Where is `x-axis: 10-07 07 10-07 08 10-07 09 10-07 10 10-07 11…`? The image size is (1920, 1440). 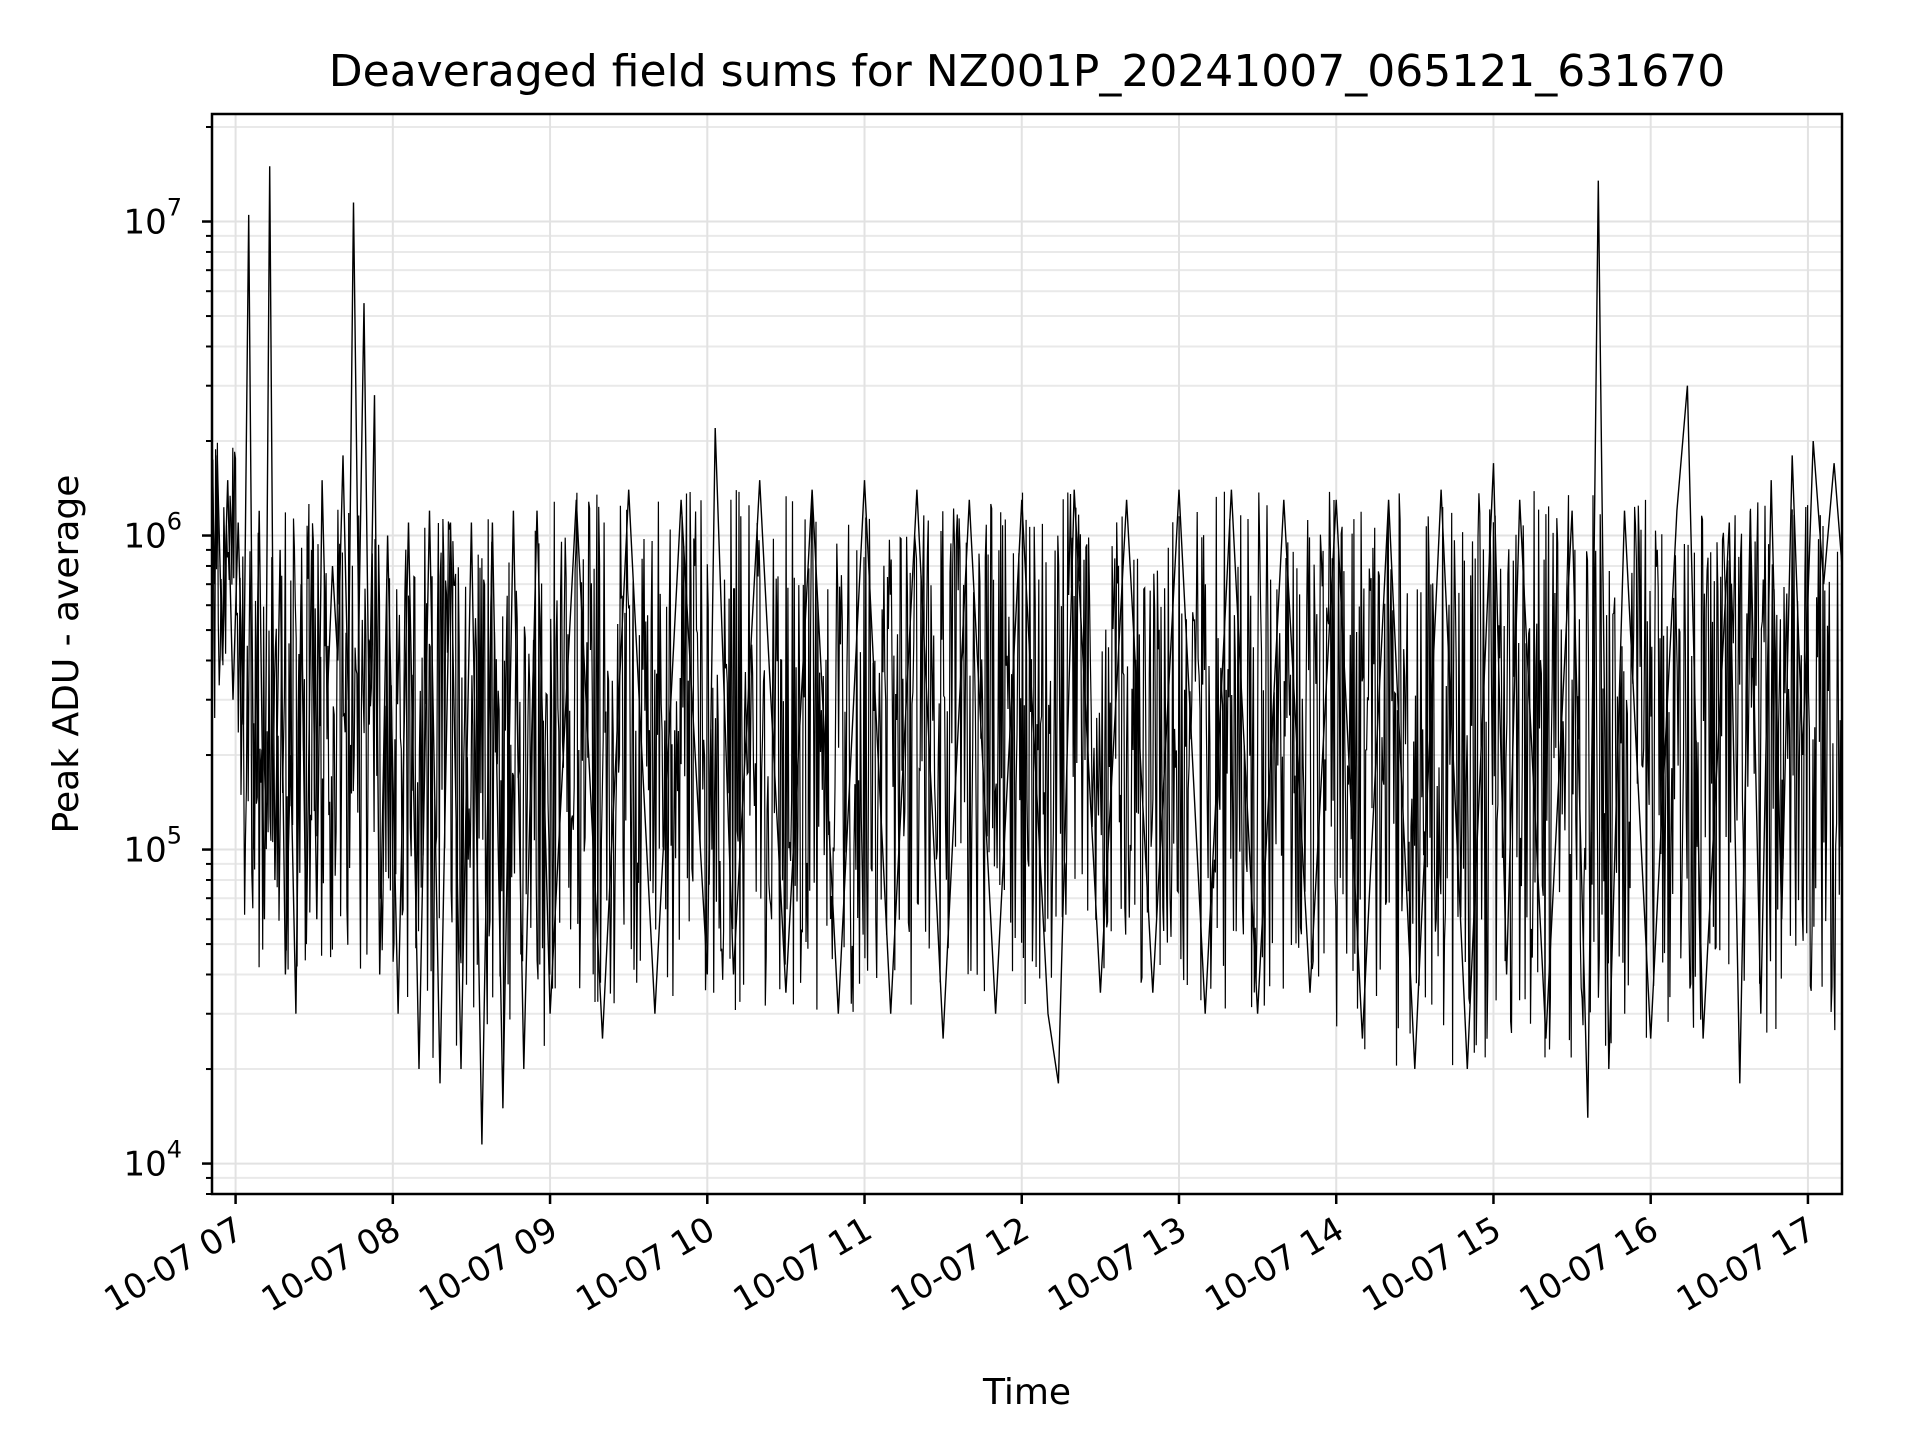 x-axis: 10-07 07 10-07 08 10-07 09 10-07 10 10-07 11… is located at coordinates (960, 1257).